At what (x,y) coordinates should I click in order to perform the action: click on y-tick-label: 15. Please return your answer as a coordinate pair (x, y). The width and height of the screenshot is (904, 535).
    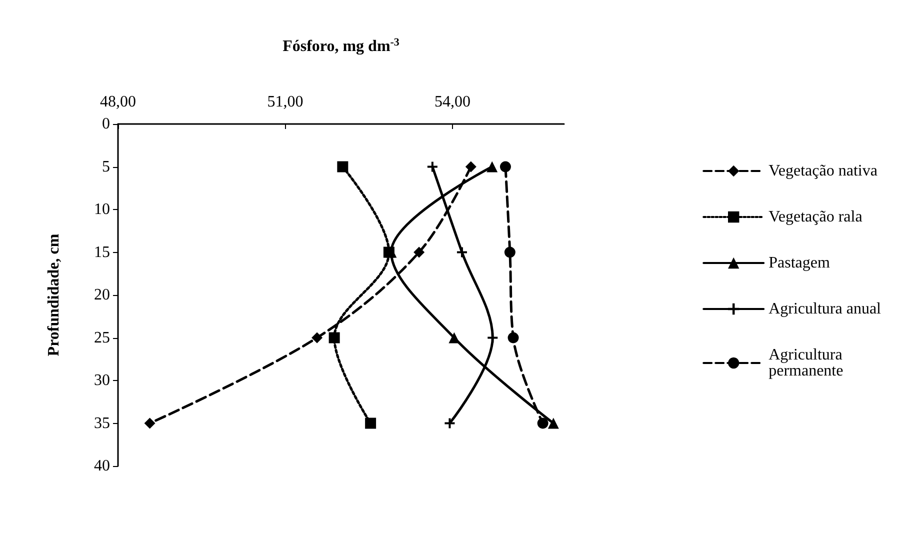
    Looking at the image, I should click on (102, 252).